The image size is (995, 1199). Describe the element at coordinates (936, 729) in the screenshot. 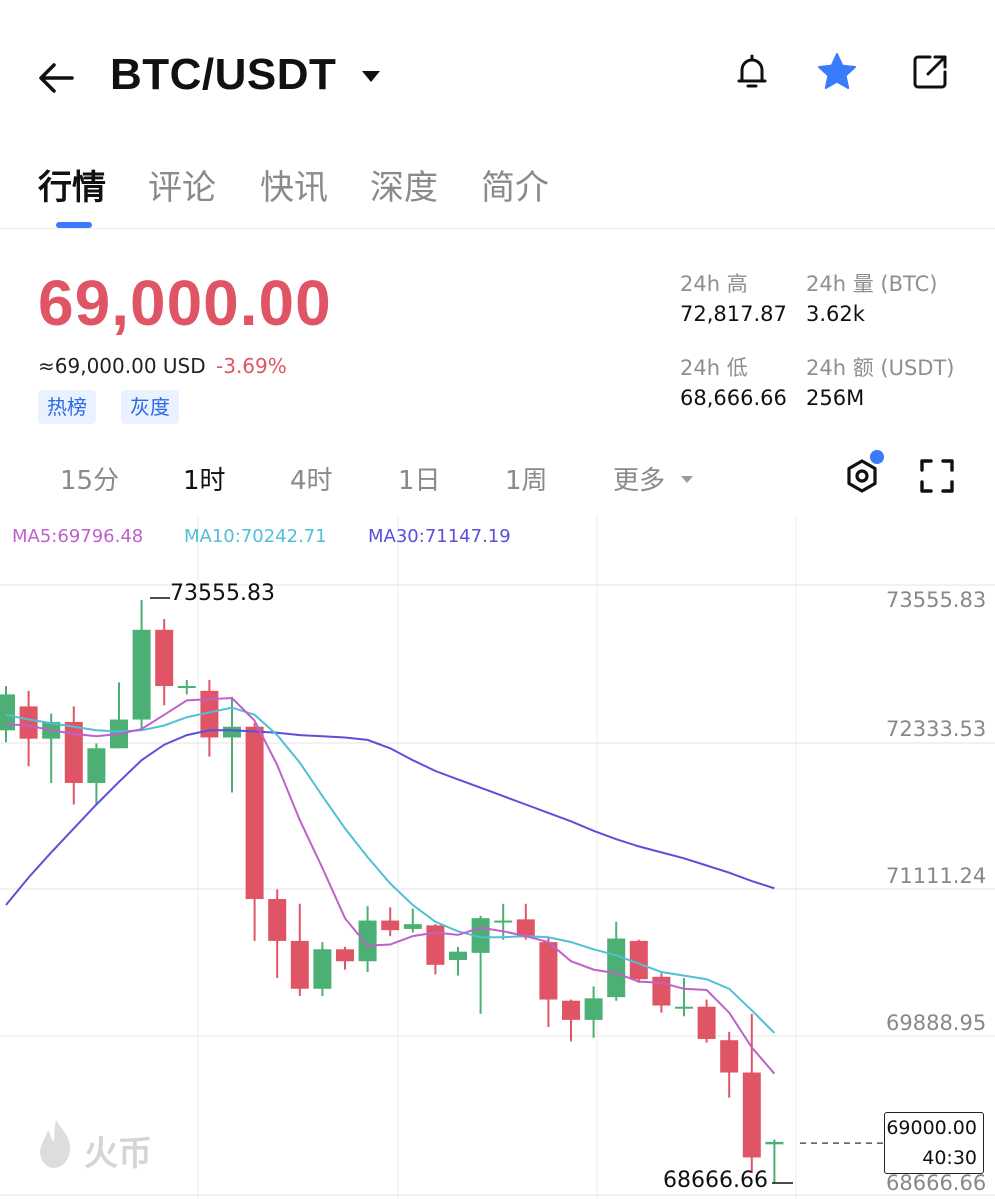

I see `price-axis-label: 72333.53` at that location.